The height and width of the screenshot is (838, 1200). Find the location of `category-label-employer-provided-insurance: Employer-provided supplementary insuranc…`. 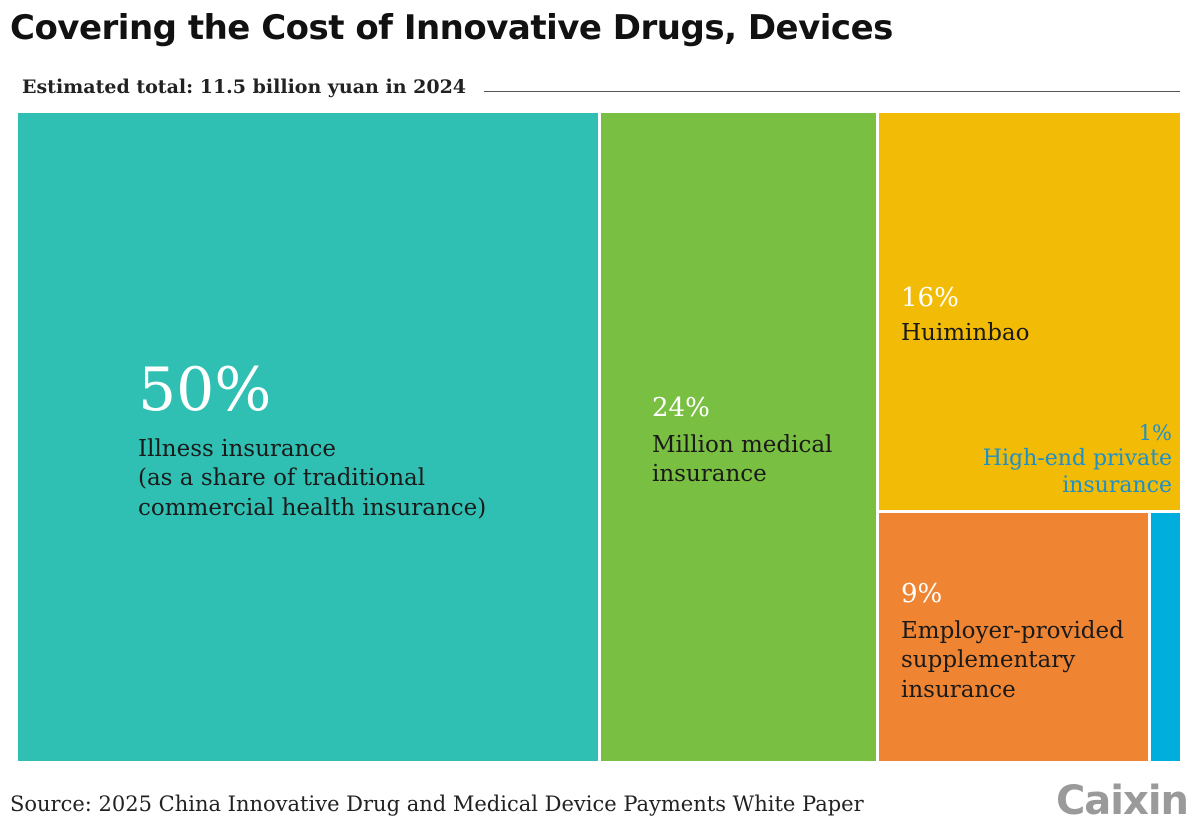

category-label-employer-provided-insurance: Employer-provided supplementary insuranc… is located at coordinates (1012, 661).